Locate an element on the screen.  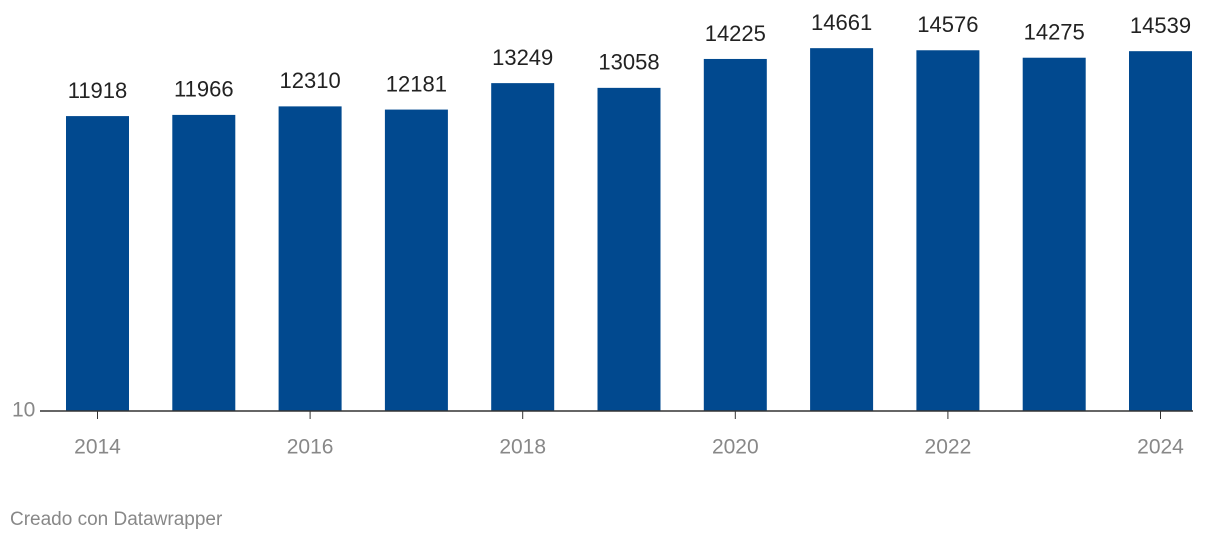
x-tick-label: 2022 is located at coordinates (948, 447).